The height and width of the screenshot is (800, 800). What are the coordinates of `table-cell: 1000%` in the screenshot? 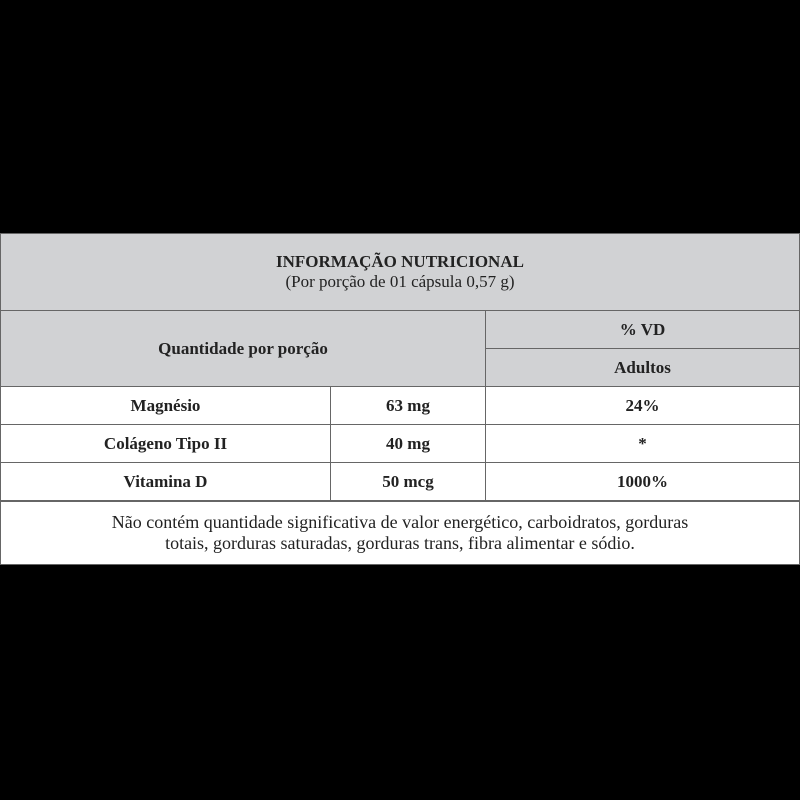 It's located at (642, 481).